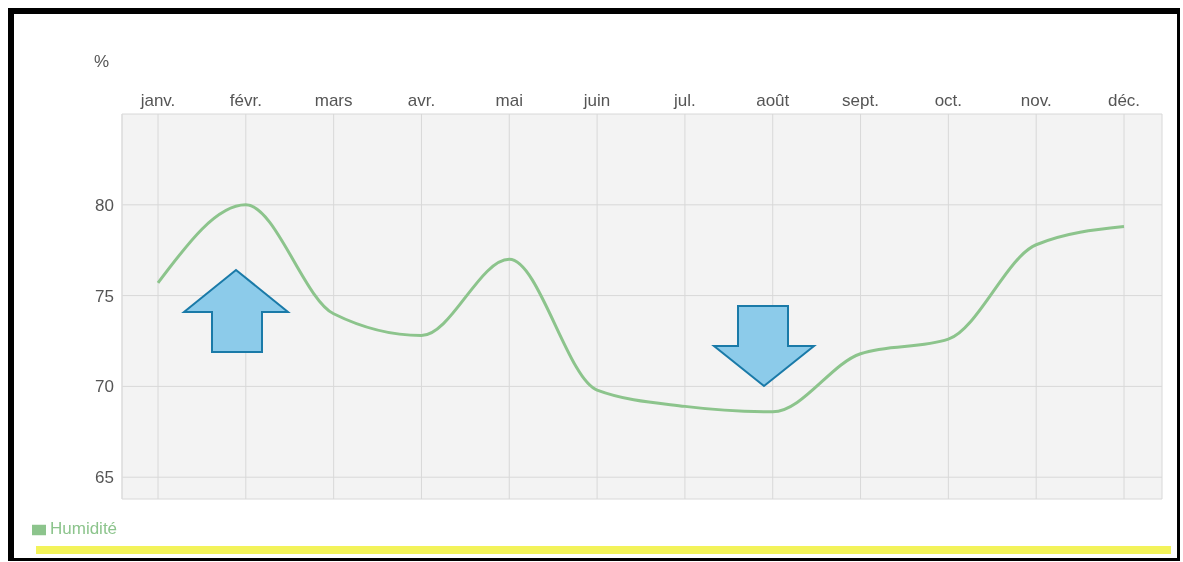 The height and width of the screenshot is (562, 1183). What do you see at coordinates (102, 62) in the screenshot?
I see `y-axis-title: %` at bounding box center [102, 62].